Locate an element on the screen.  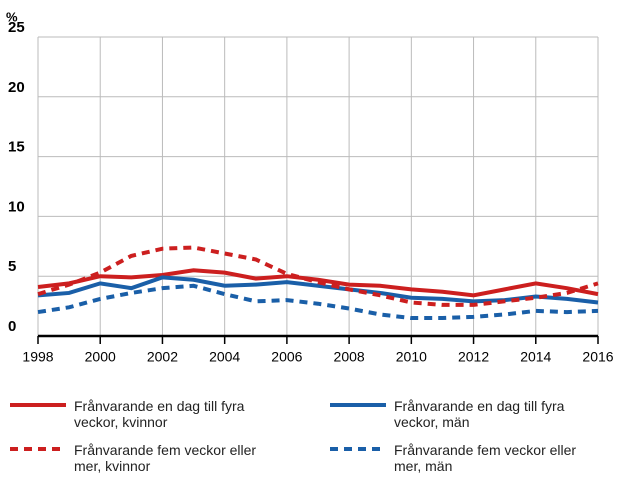
x-tick-label: 2014 is located at coordinates (535, 357).